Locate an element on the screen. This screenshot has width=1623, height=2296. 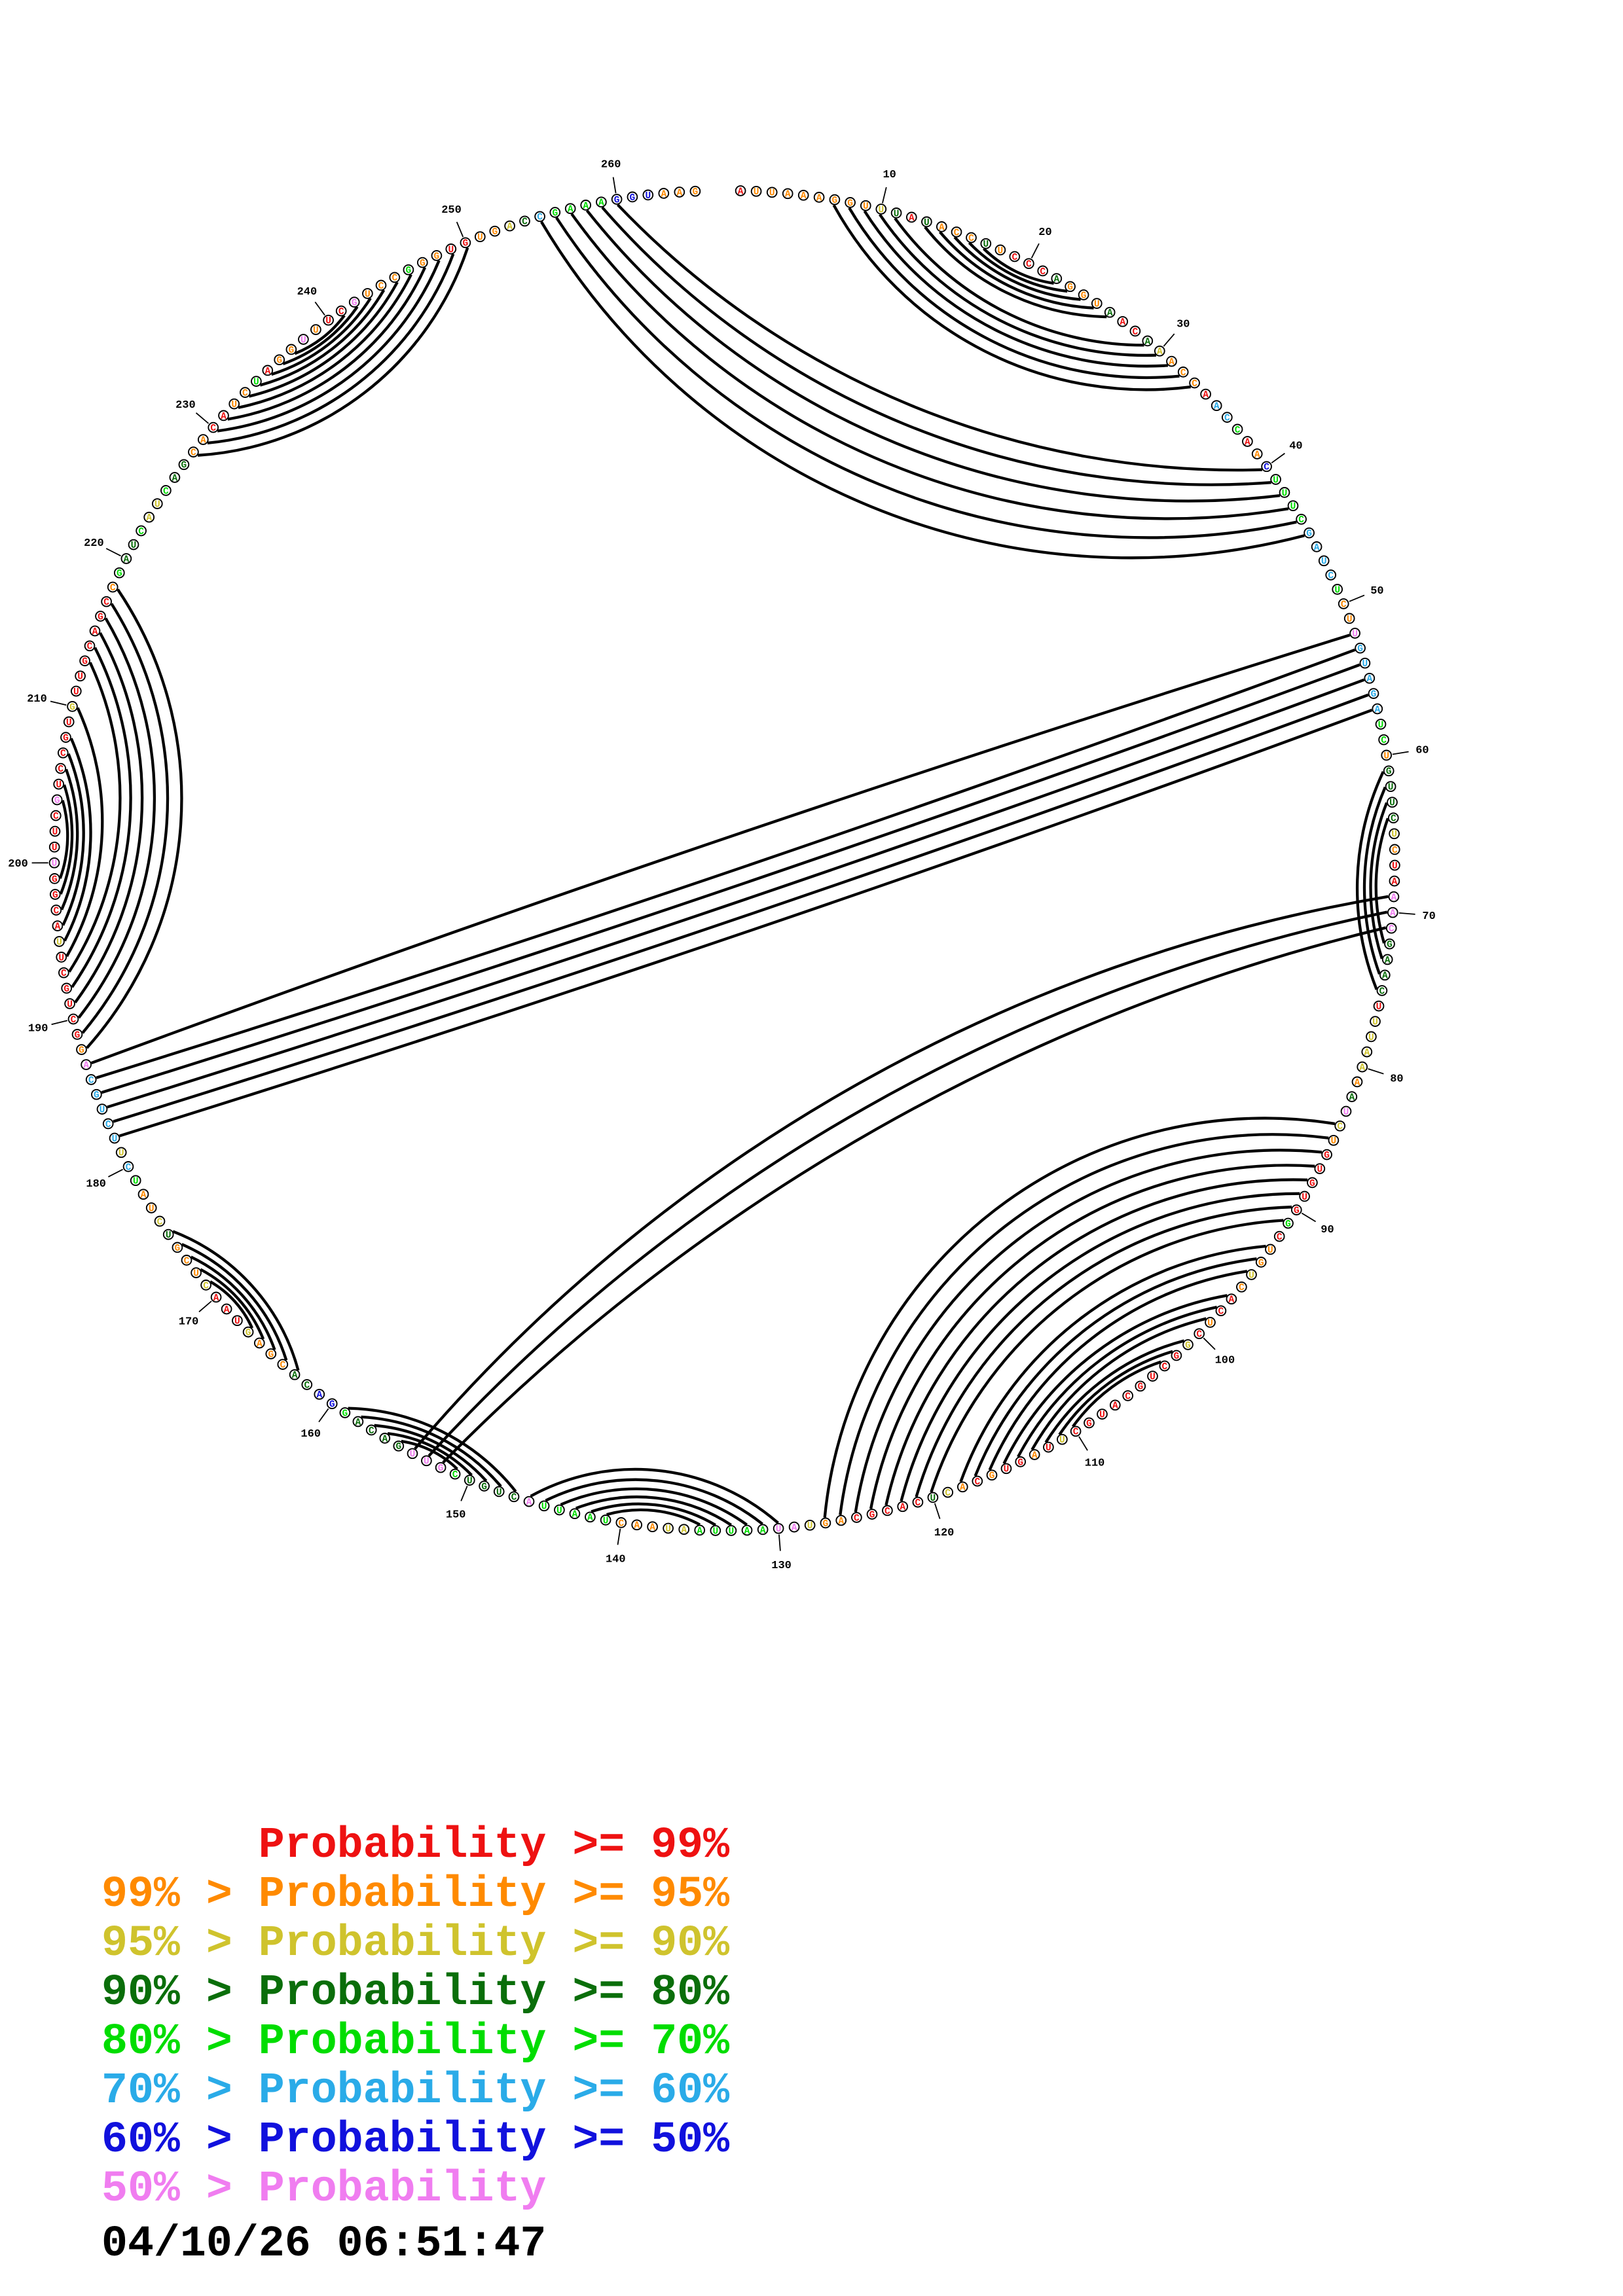
svg-text: 140 is located at coordinates (616, 1560).